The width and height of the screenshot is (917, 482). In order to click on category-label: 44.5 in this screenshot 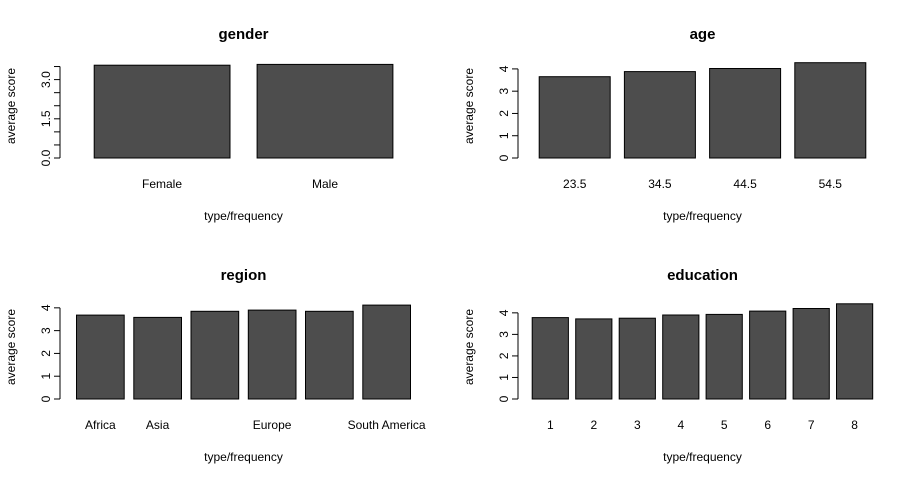, I will do `click(745, 184)`.